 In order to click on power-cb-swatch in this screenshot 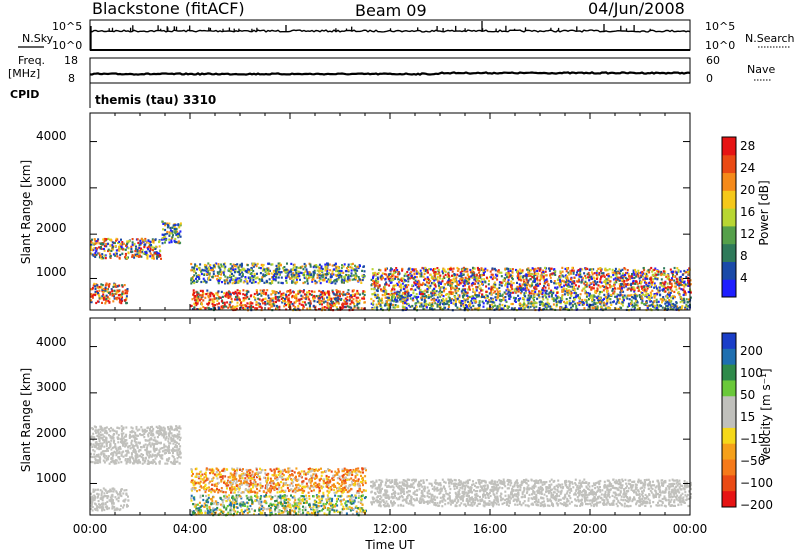, I will do `click(729, 164)`.